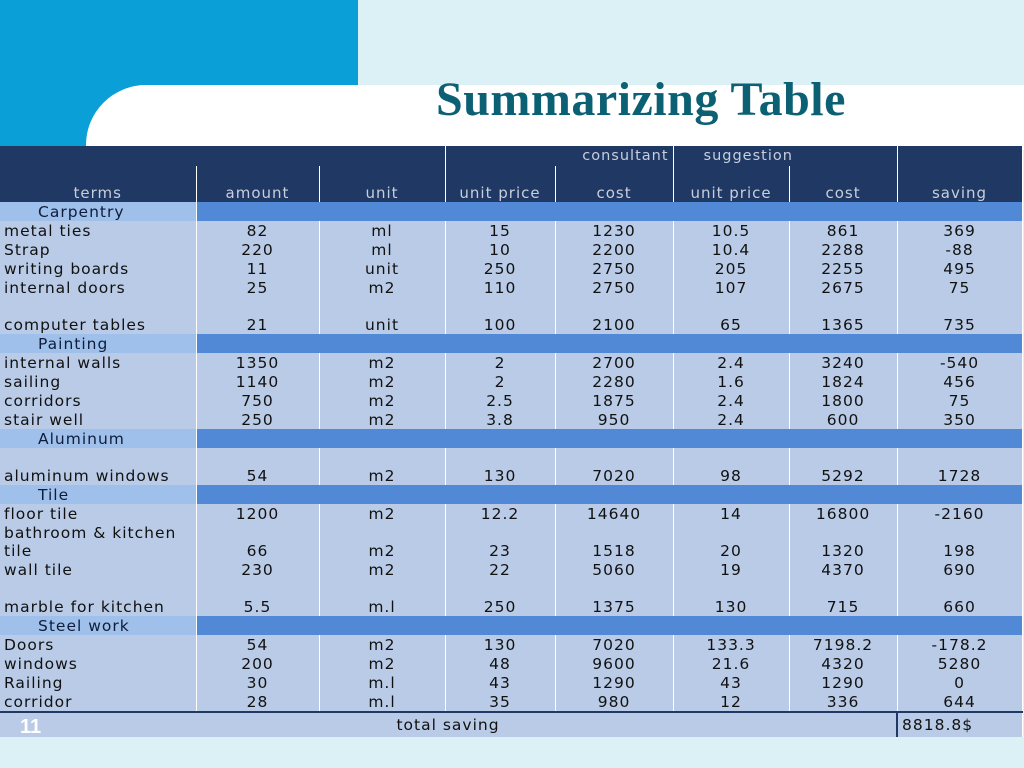 The image size is (1024, 768). What do you see at coordinates (511, 724) in the screenshot?
I see `table-footer: total saving 8818.8$` at bounding box center [511, 724].